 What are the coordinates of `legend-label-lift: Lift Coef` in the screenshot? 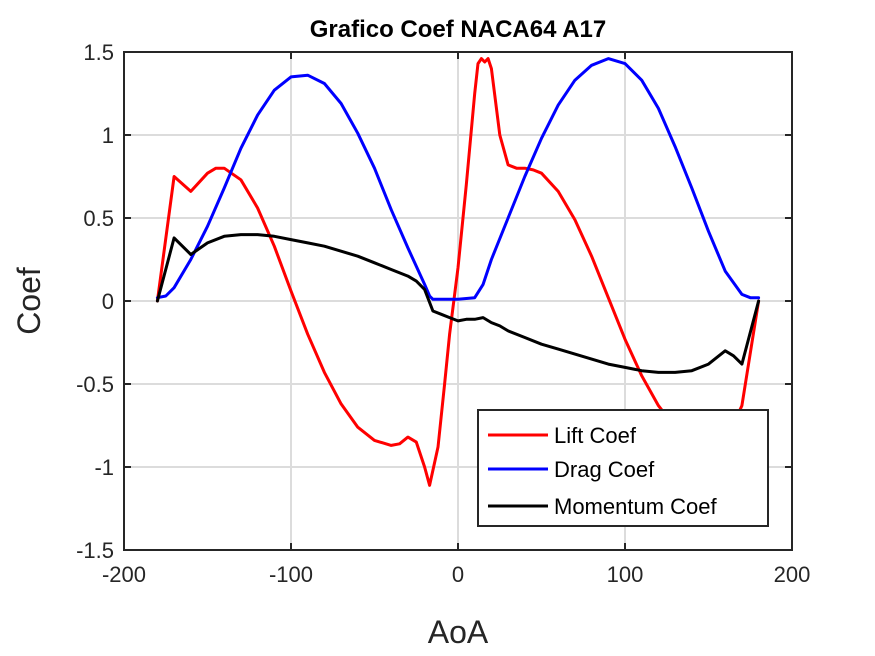 It's located at (595, 435).